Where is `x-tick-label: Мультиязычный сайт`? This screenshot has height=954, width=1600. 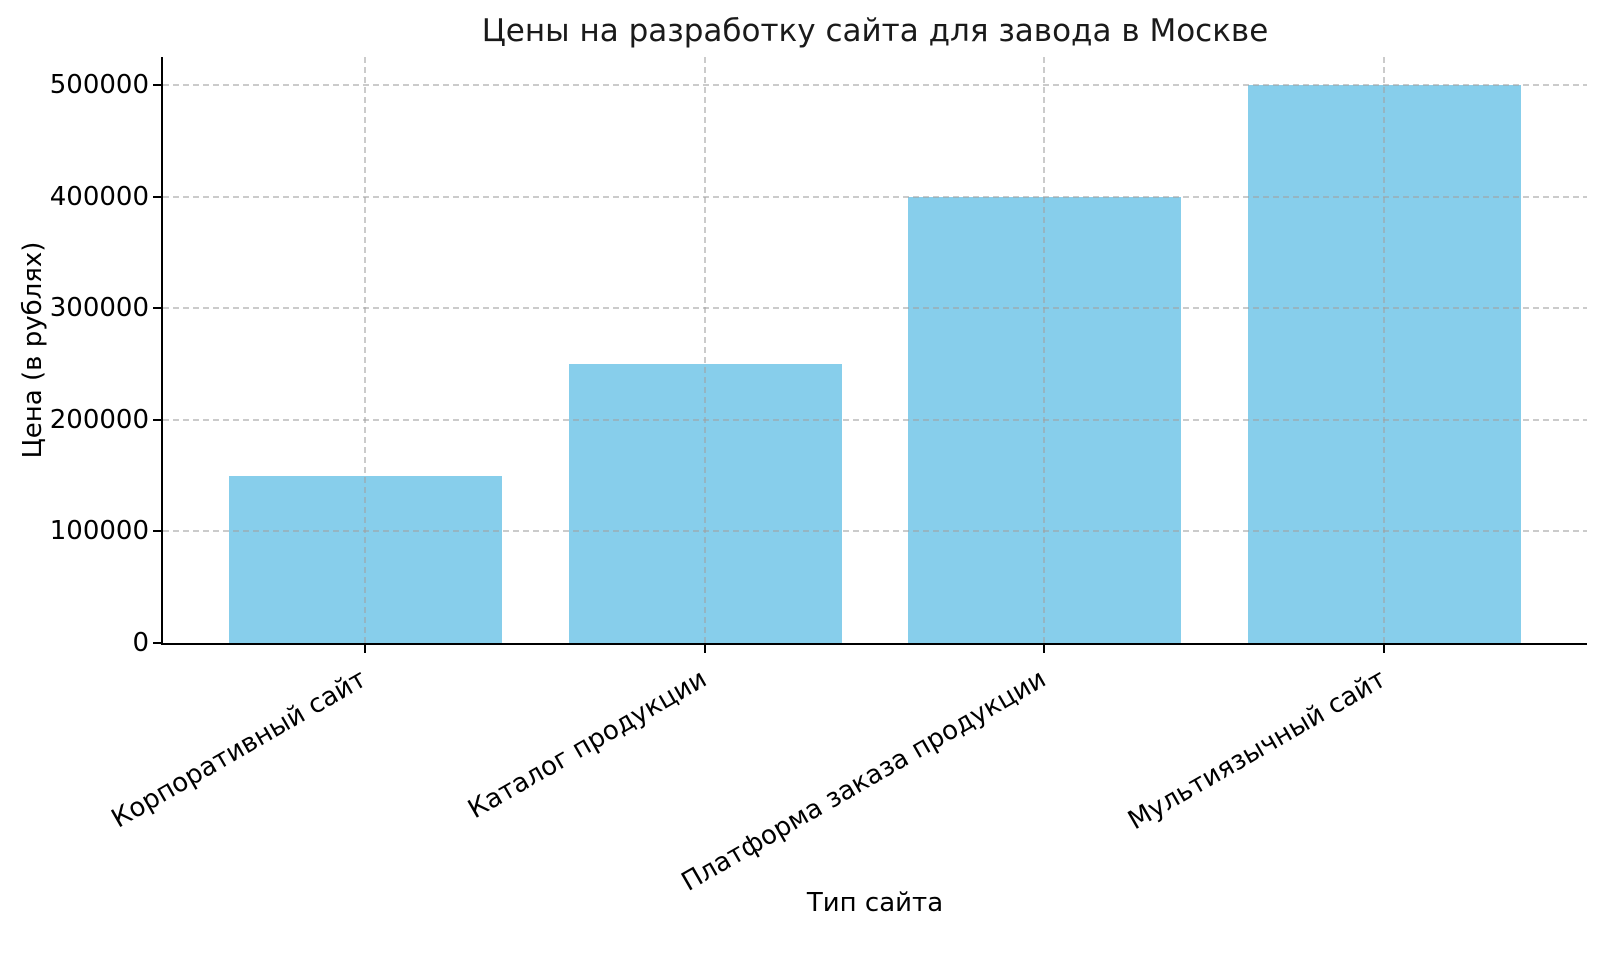
x-tick-label: Мультиязычный сайт is located at coordinates (1257, 750).